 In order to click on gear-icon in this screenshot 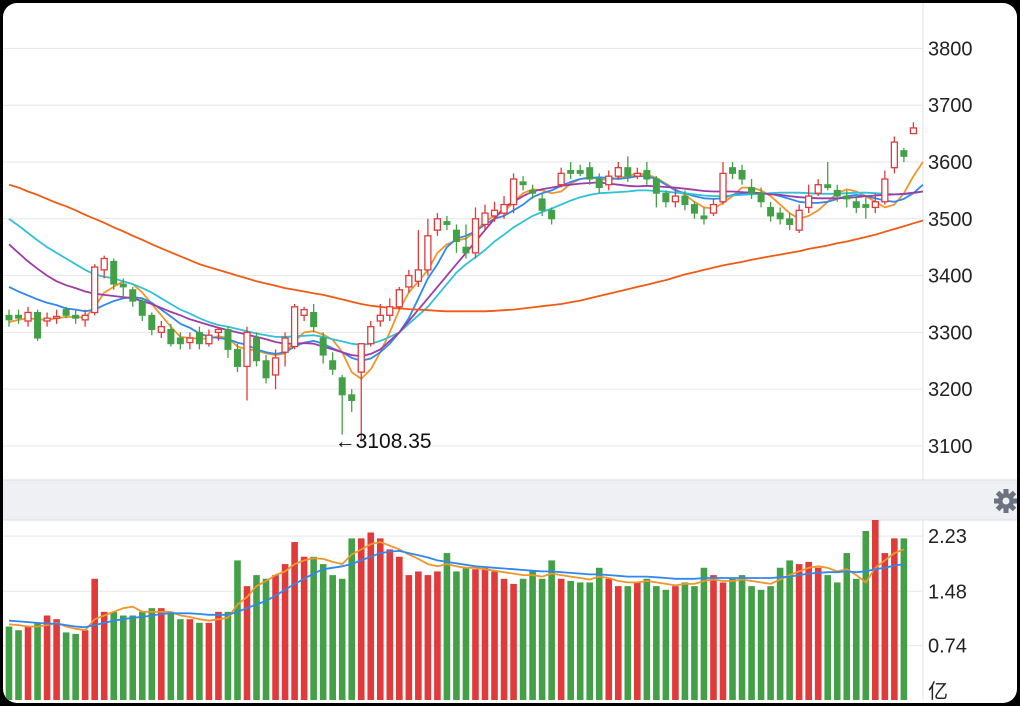, I will do `click(1005, 501)`.